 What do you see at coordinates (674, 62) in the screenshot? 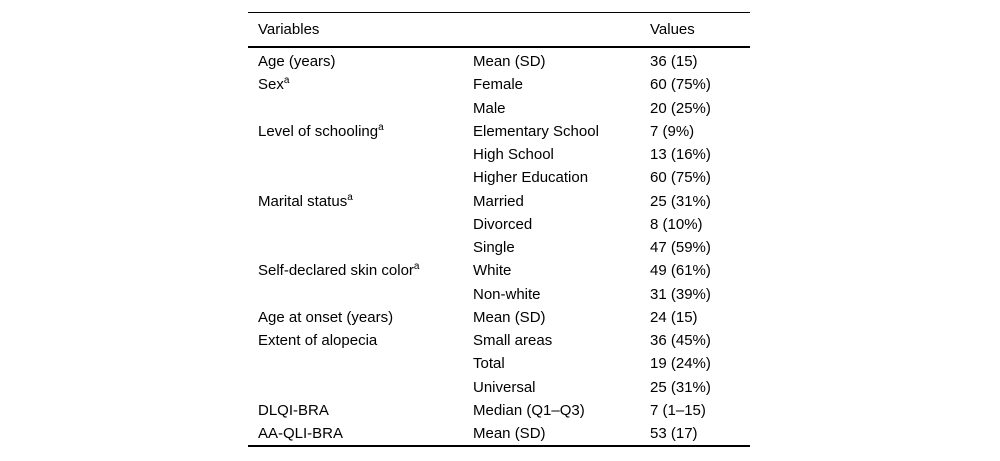
I see `value-cell: 36 (15)` at bounding box center [674, 62].